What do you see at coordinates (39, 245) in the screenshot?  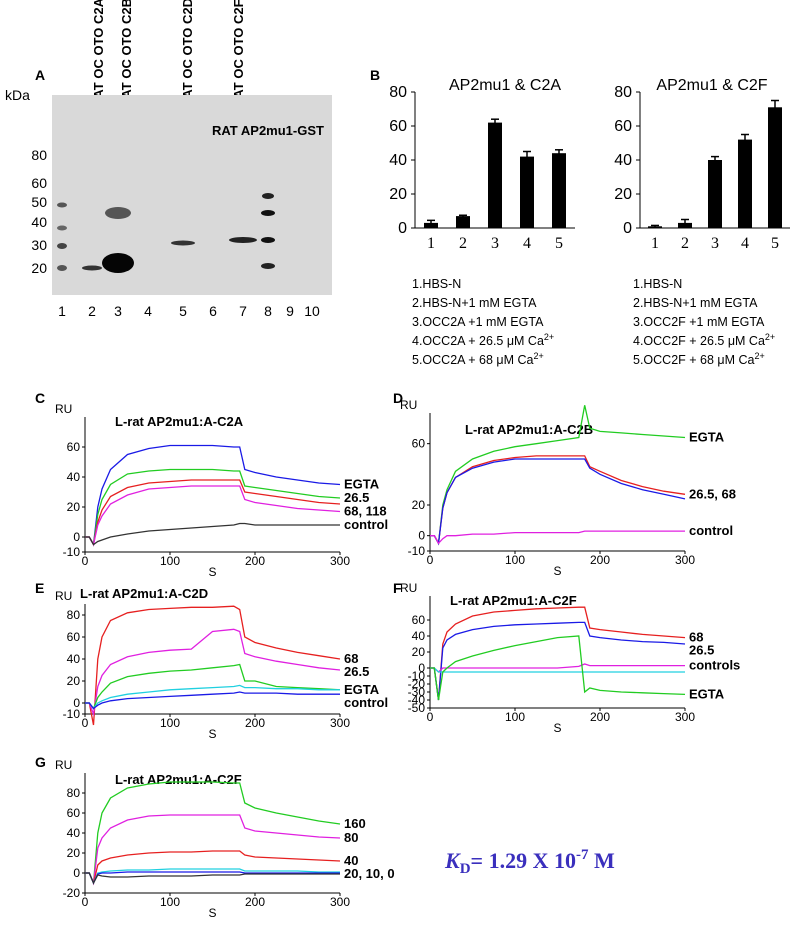 I see `marker-label: 30` at bounding box center [39, 245].